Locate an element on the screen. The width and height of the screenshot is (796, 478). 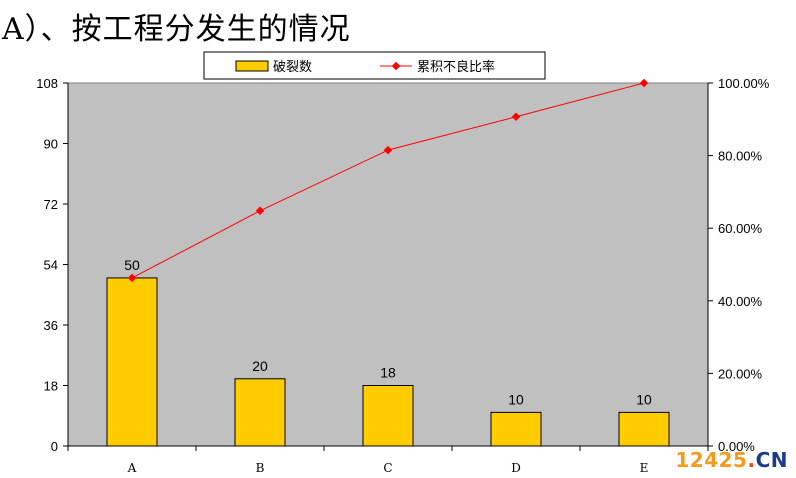
right-tick-label: 80.00% is located at coordinates (740, 156).